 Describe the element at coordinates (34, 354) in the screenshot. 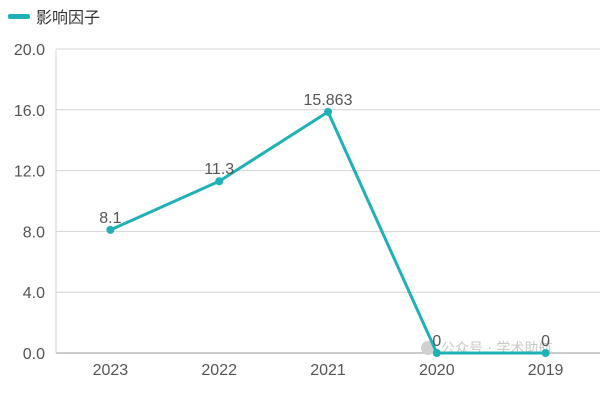

I see `y-tick-label: 0.0` at that location.